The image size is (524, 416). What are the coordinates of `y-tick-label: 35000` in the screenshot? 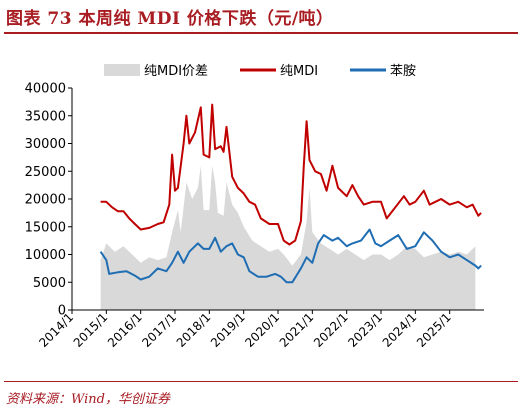 It's located at (45, 116).